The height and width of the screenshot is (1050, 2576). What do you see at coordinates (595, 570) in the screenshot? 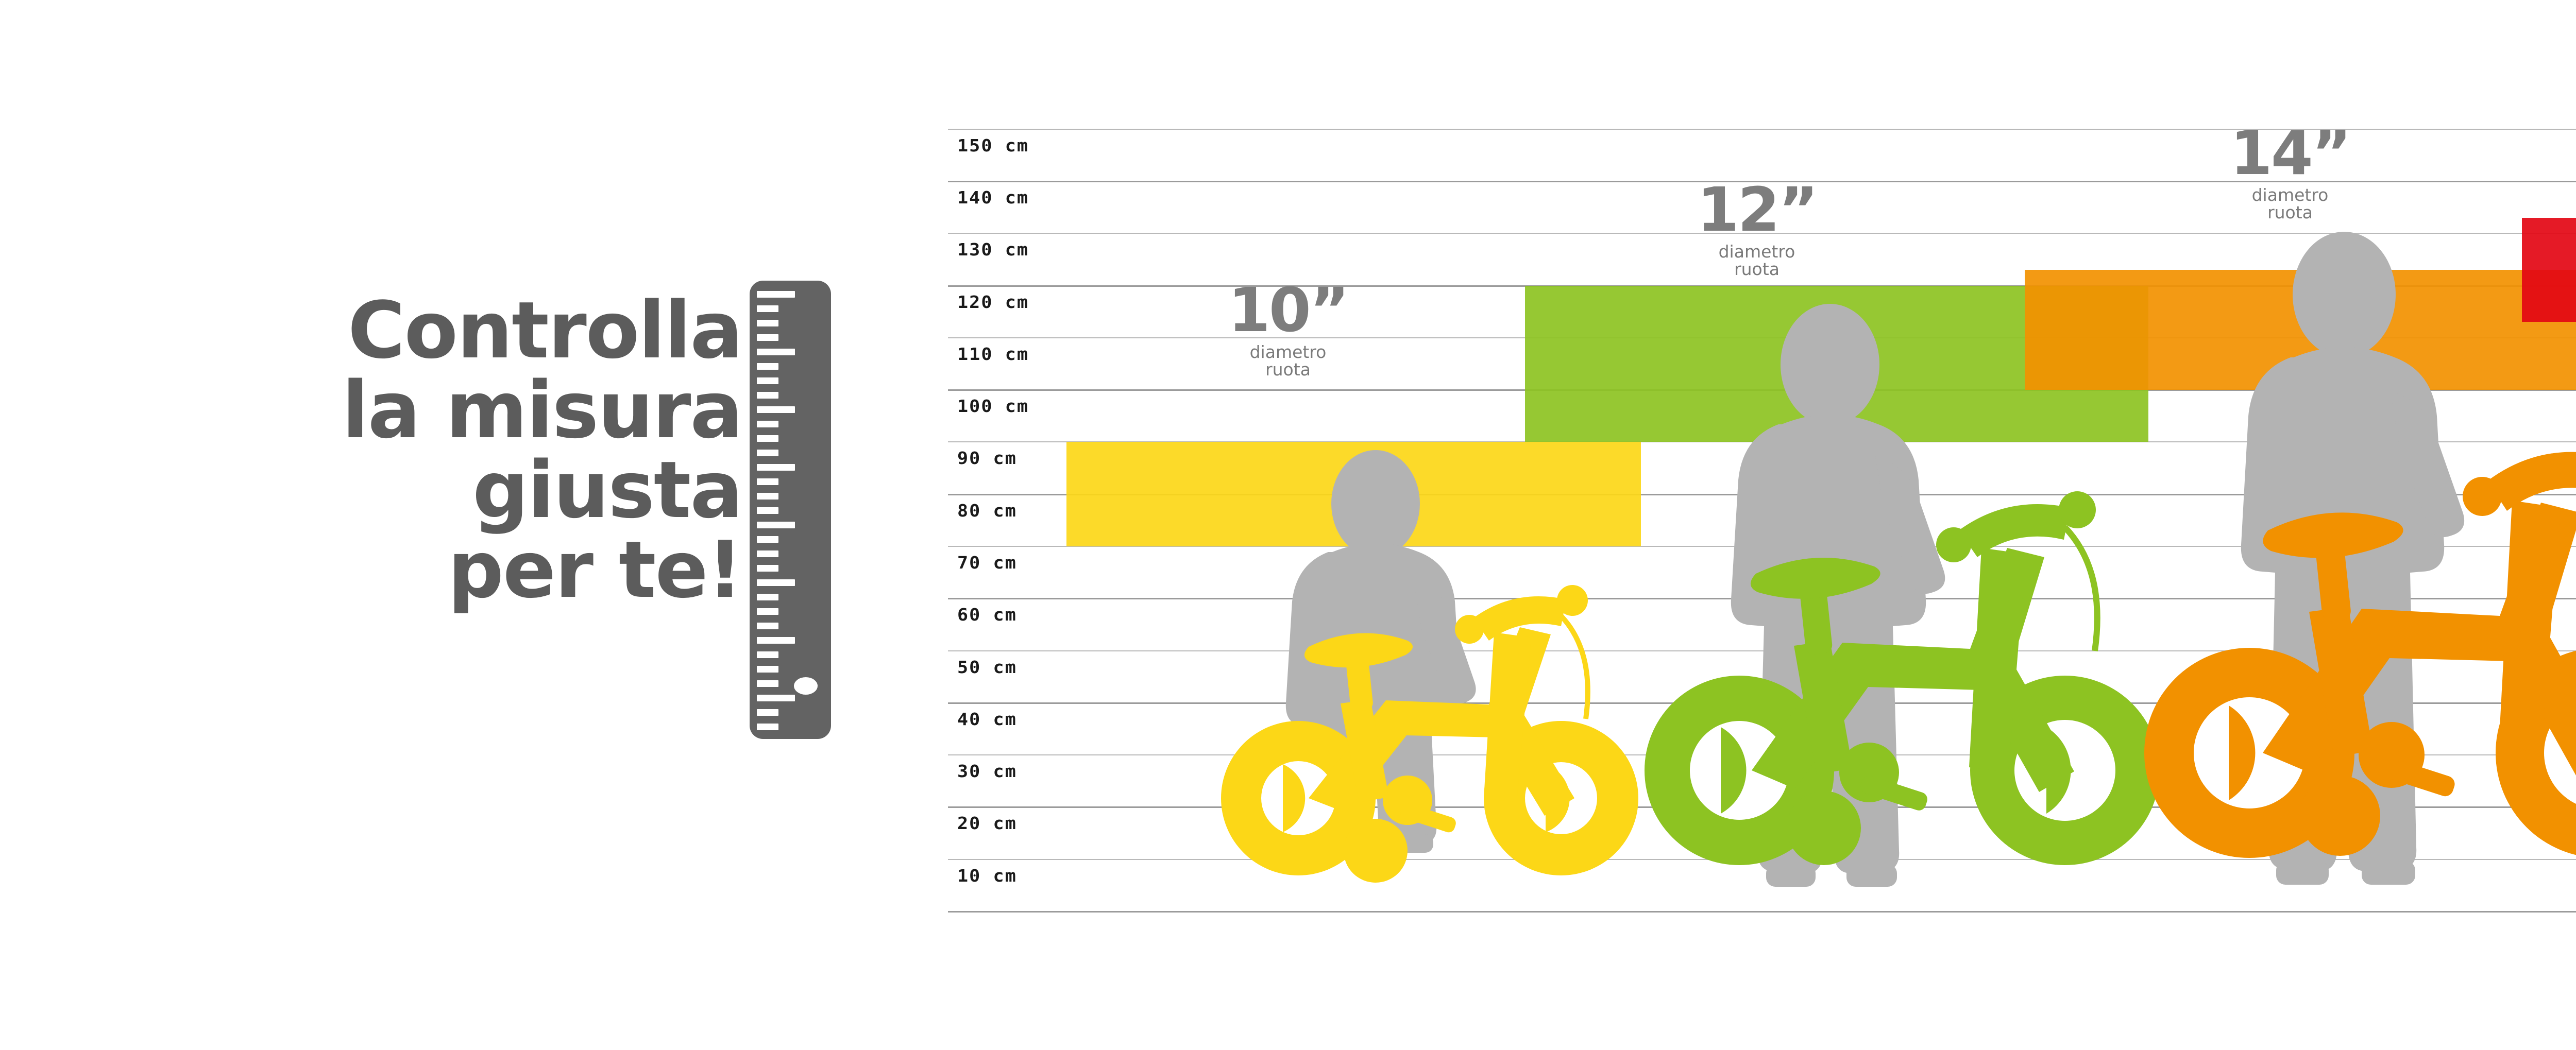
I see `headline-line-4: per te!` at bounding box center [595, 570].